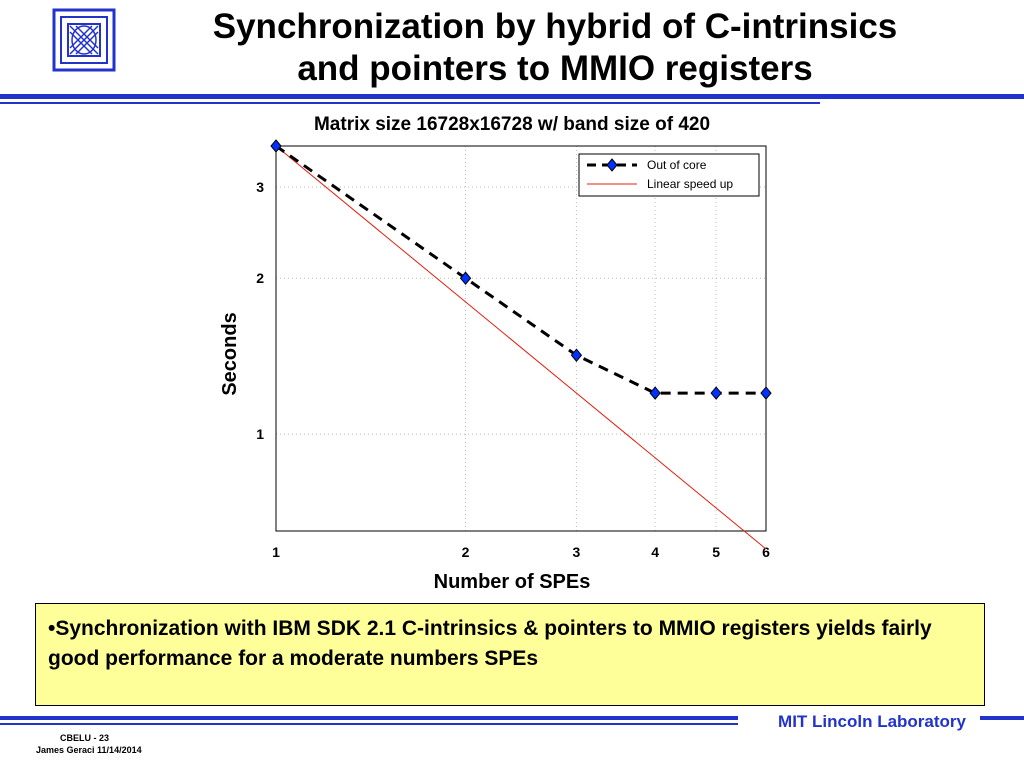 This screenshot has width=1024, height=768. What do you see at coordinates (466, 552) in the screenshot?
I see `x-tick-label: 2` at bounding box center [466, 552].